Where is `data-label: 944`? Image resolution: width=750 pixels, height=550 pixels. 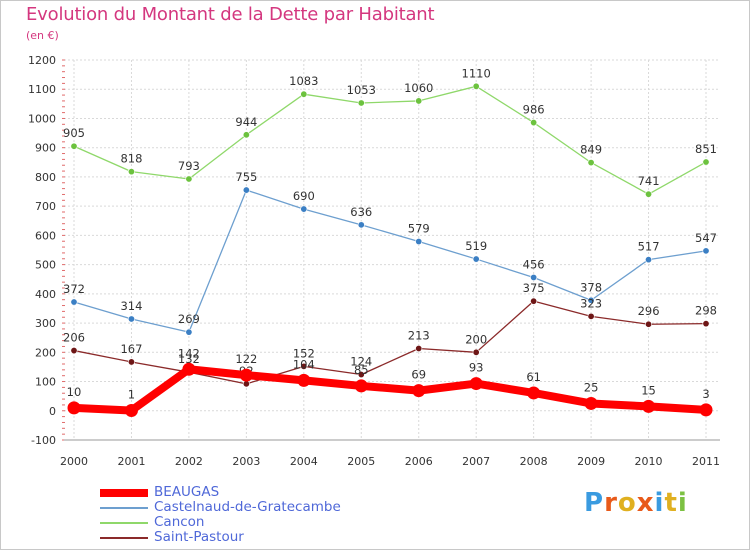
data-label: 944 is located at coordinates (246, 122).